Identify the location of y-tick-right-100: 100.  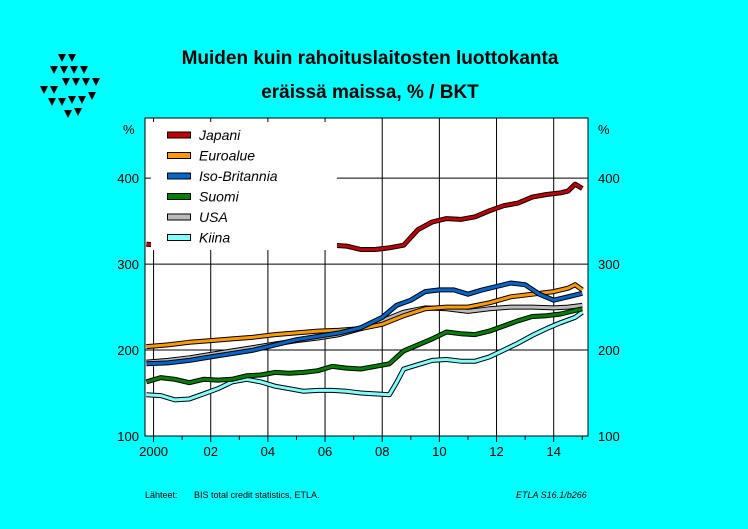
(609, 436).